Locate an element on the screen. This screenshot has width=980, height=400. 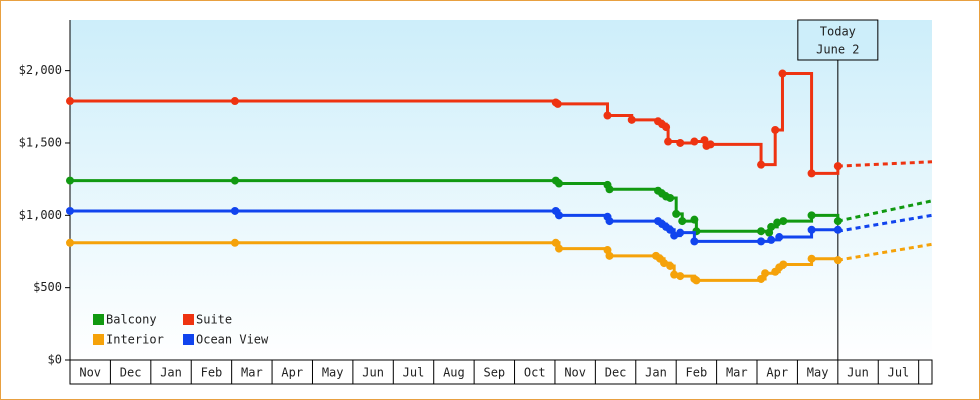
y-tick-label: $1,000 is located at coordinates (40, 215).